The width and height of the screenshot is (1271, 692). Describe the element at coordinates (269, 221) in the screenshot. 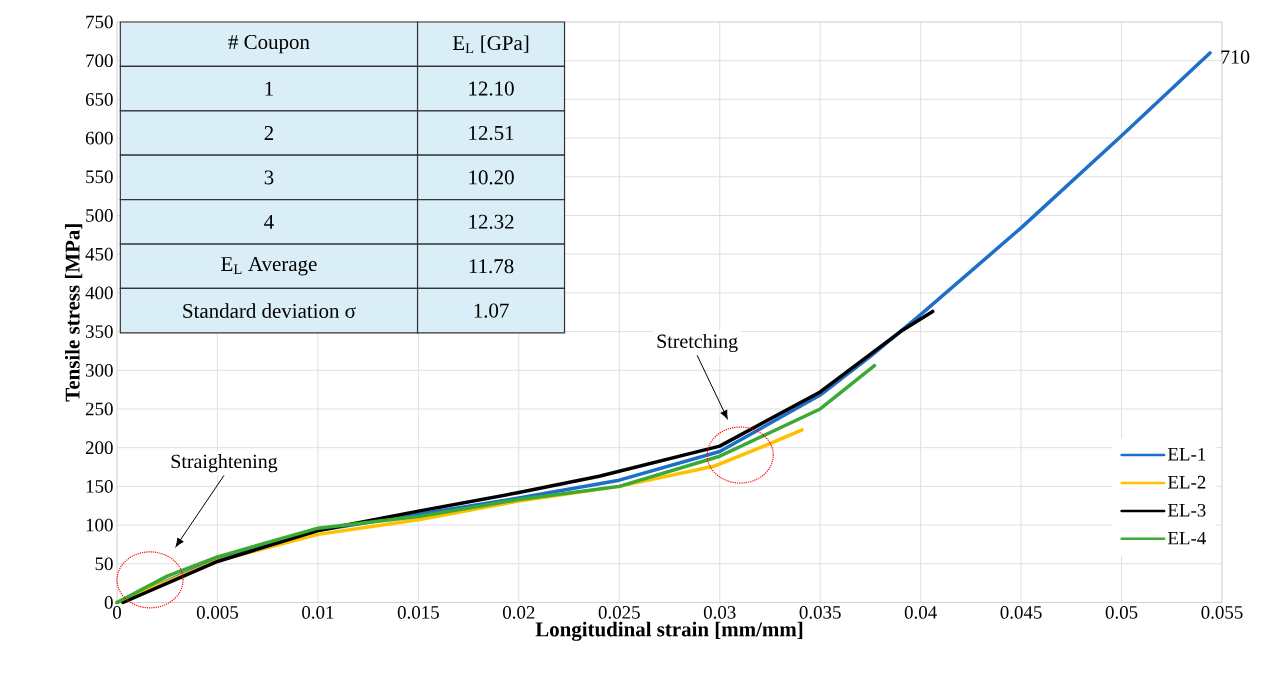

I see `annotation: 4` at that location.